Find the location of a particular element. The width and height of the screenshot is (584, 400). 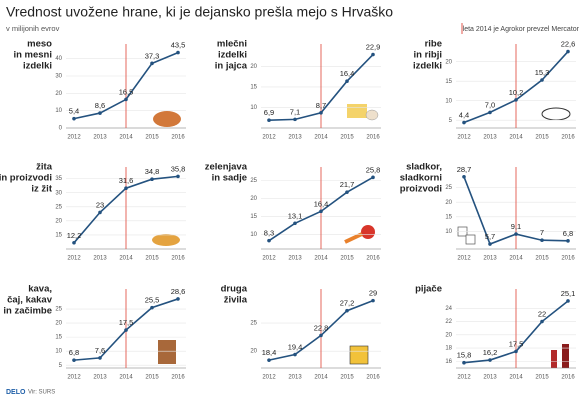

value-label: 31,6 is located at coordinates (126, 180).